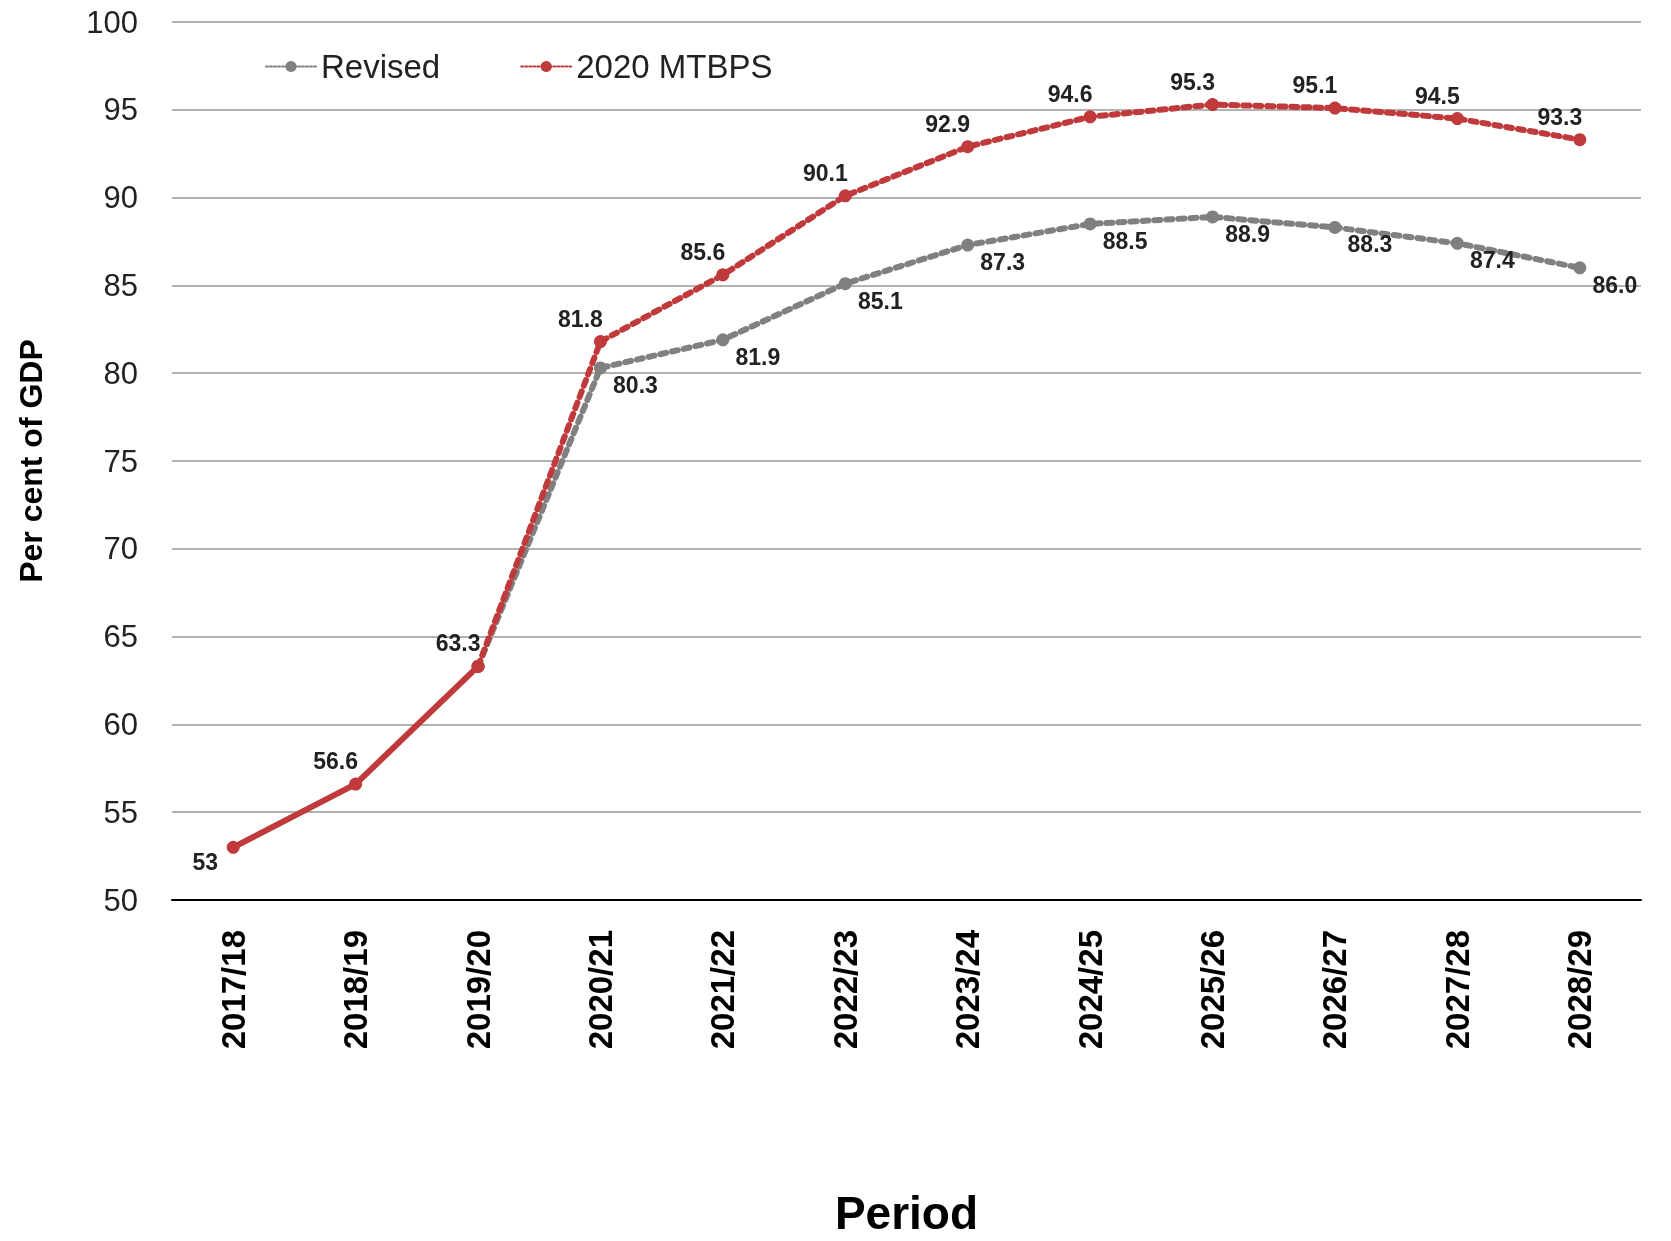 This screenshot has height=1241, width=1671. I want to click on x-tick-label: 2028/29, so click(1580, 990).